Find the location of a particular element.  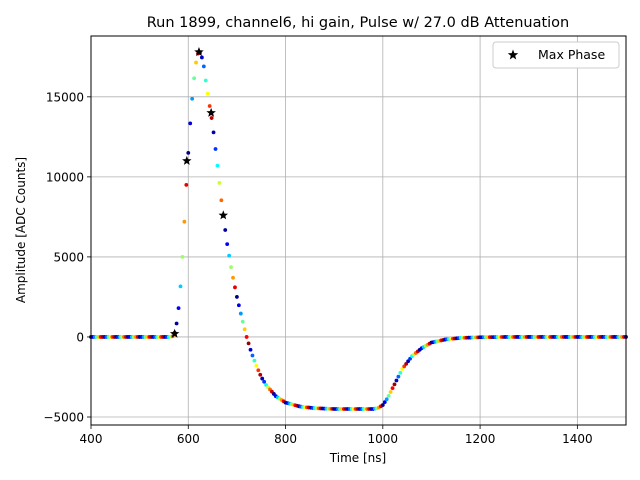

star-icon is located at coordinates (513, 54).